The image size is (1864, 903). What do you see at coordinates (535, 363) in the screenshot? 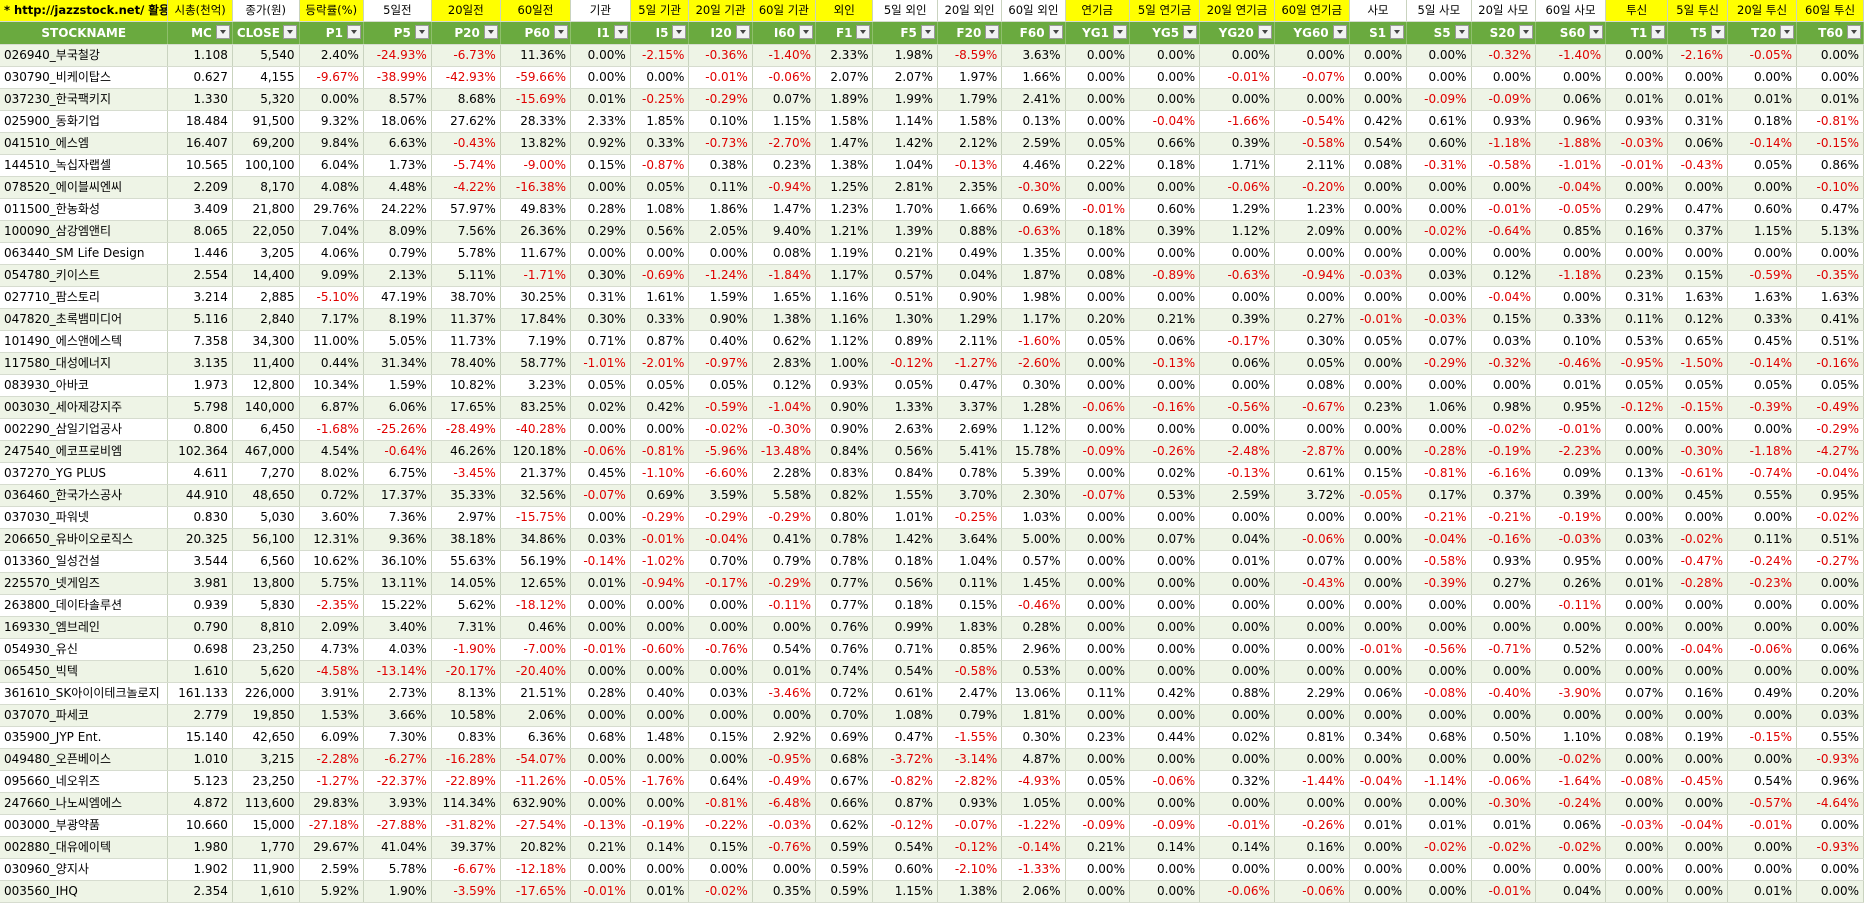
I see `table-cell: 58.77%` at bounding box center [535, 363].